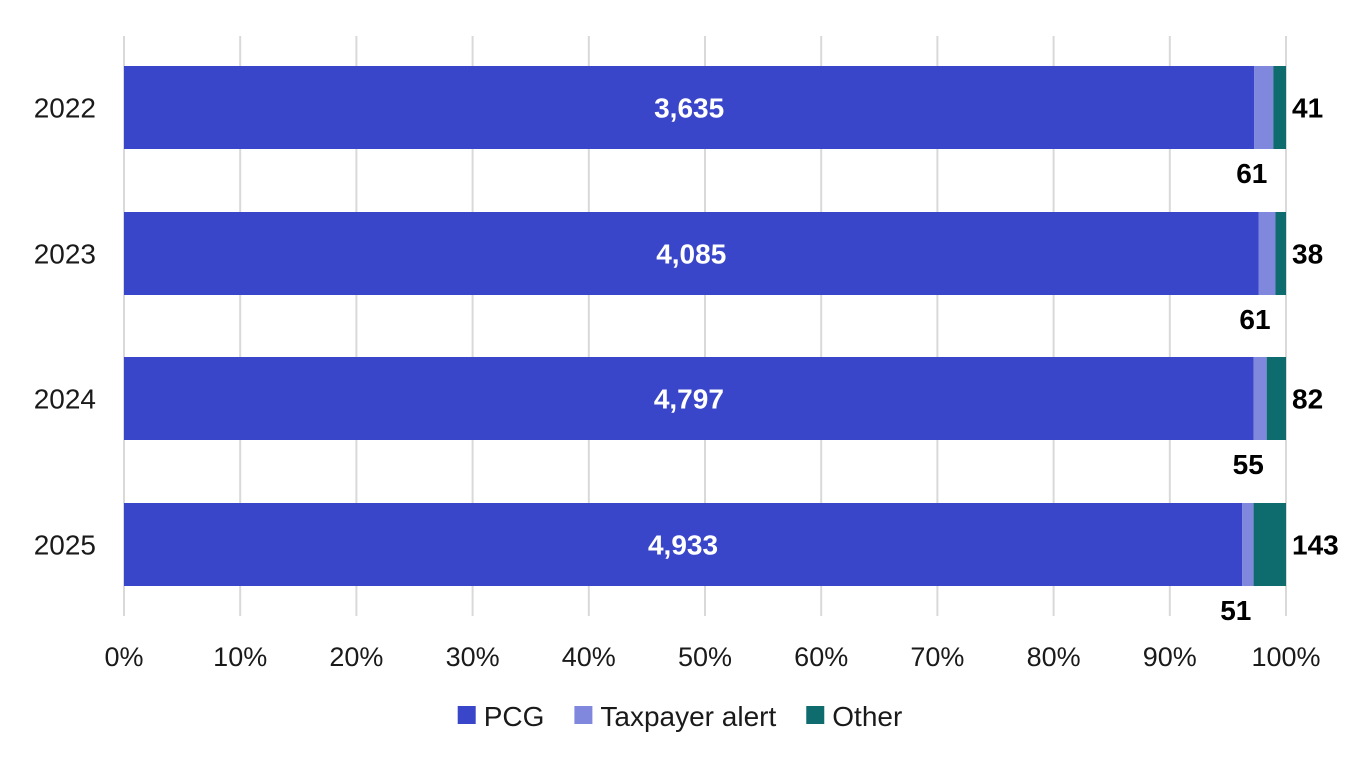 The image size is (1360, 766). What do you see at coordinates (1307, 399) in the screenshot?
I see `data-label-other: 82` at bounding box center [1307, 399].